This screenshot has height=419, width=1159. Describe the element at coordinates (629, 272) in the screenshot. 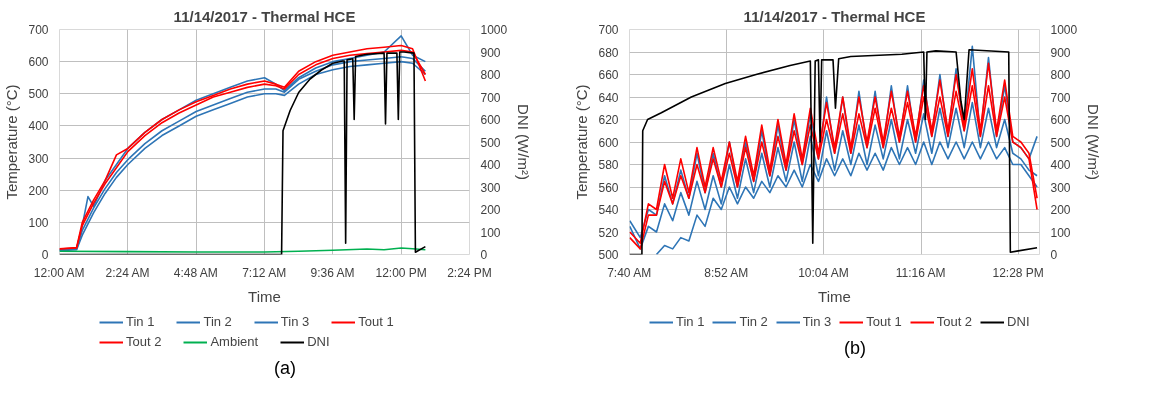

I see `x-tick-label: 7:40 AM` at that location.